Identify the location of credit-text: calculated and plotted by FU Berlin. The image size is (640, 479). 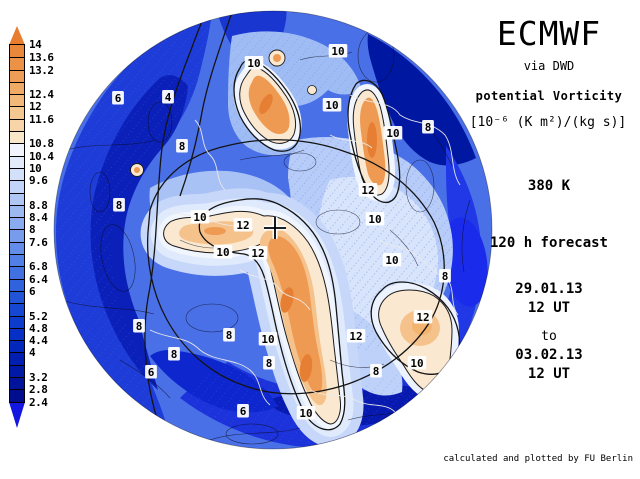
(538, 459).